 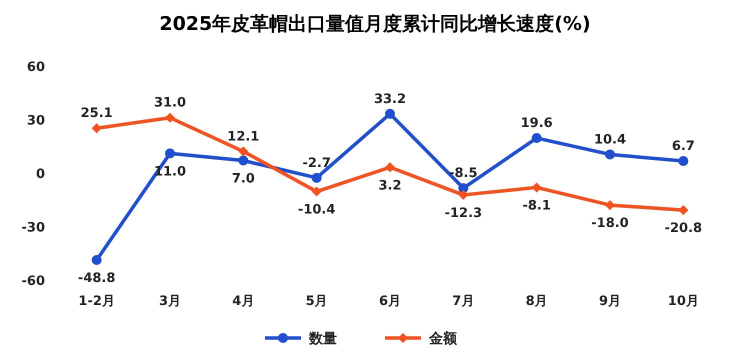 I want to click on legend-label: 数量, so click(x=322, y=339).